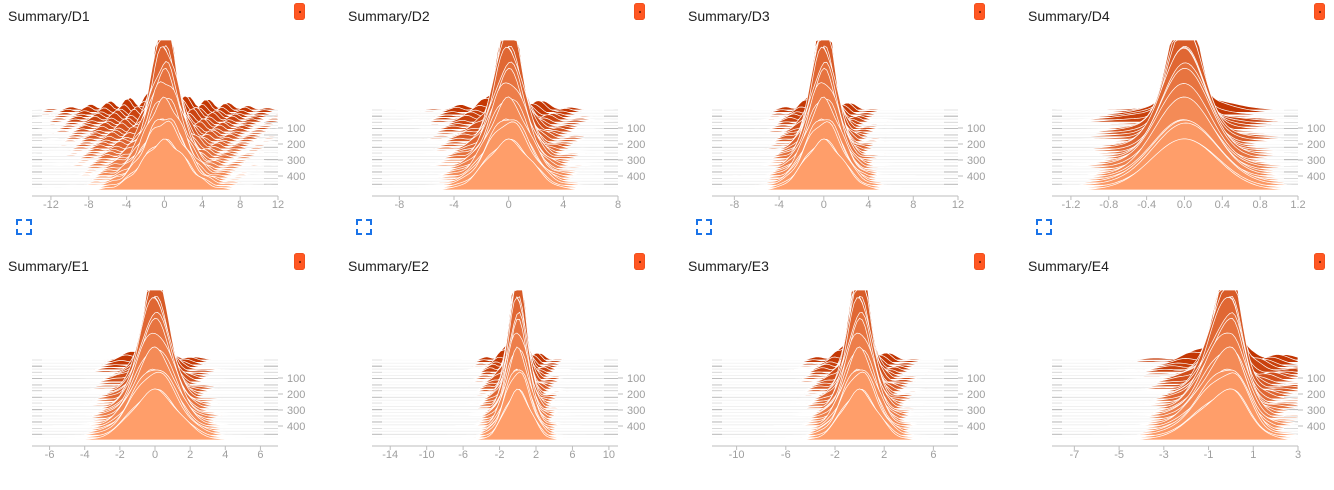  I want to click on card-title: Summary/E2, so click(388, 266).